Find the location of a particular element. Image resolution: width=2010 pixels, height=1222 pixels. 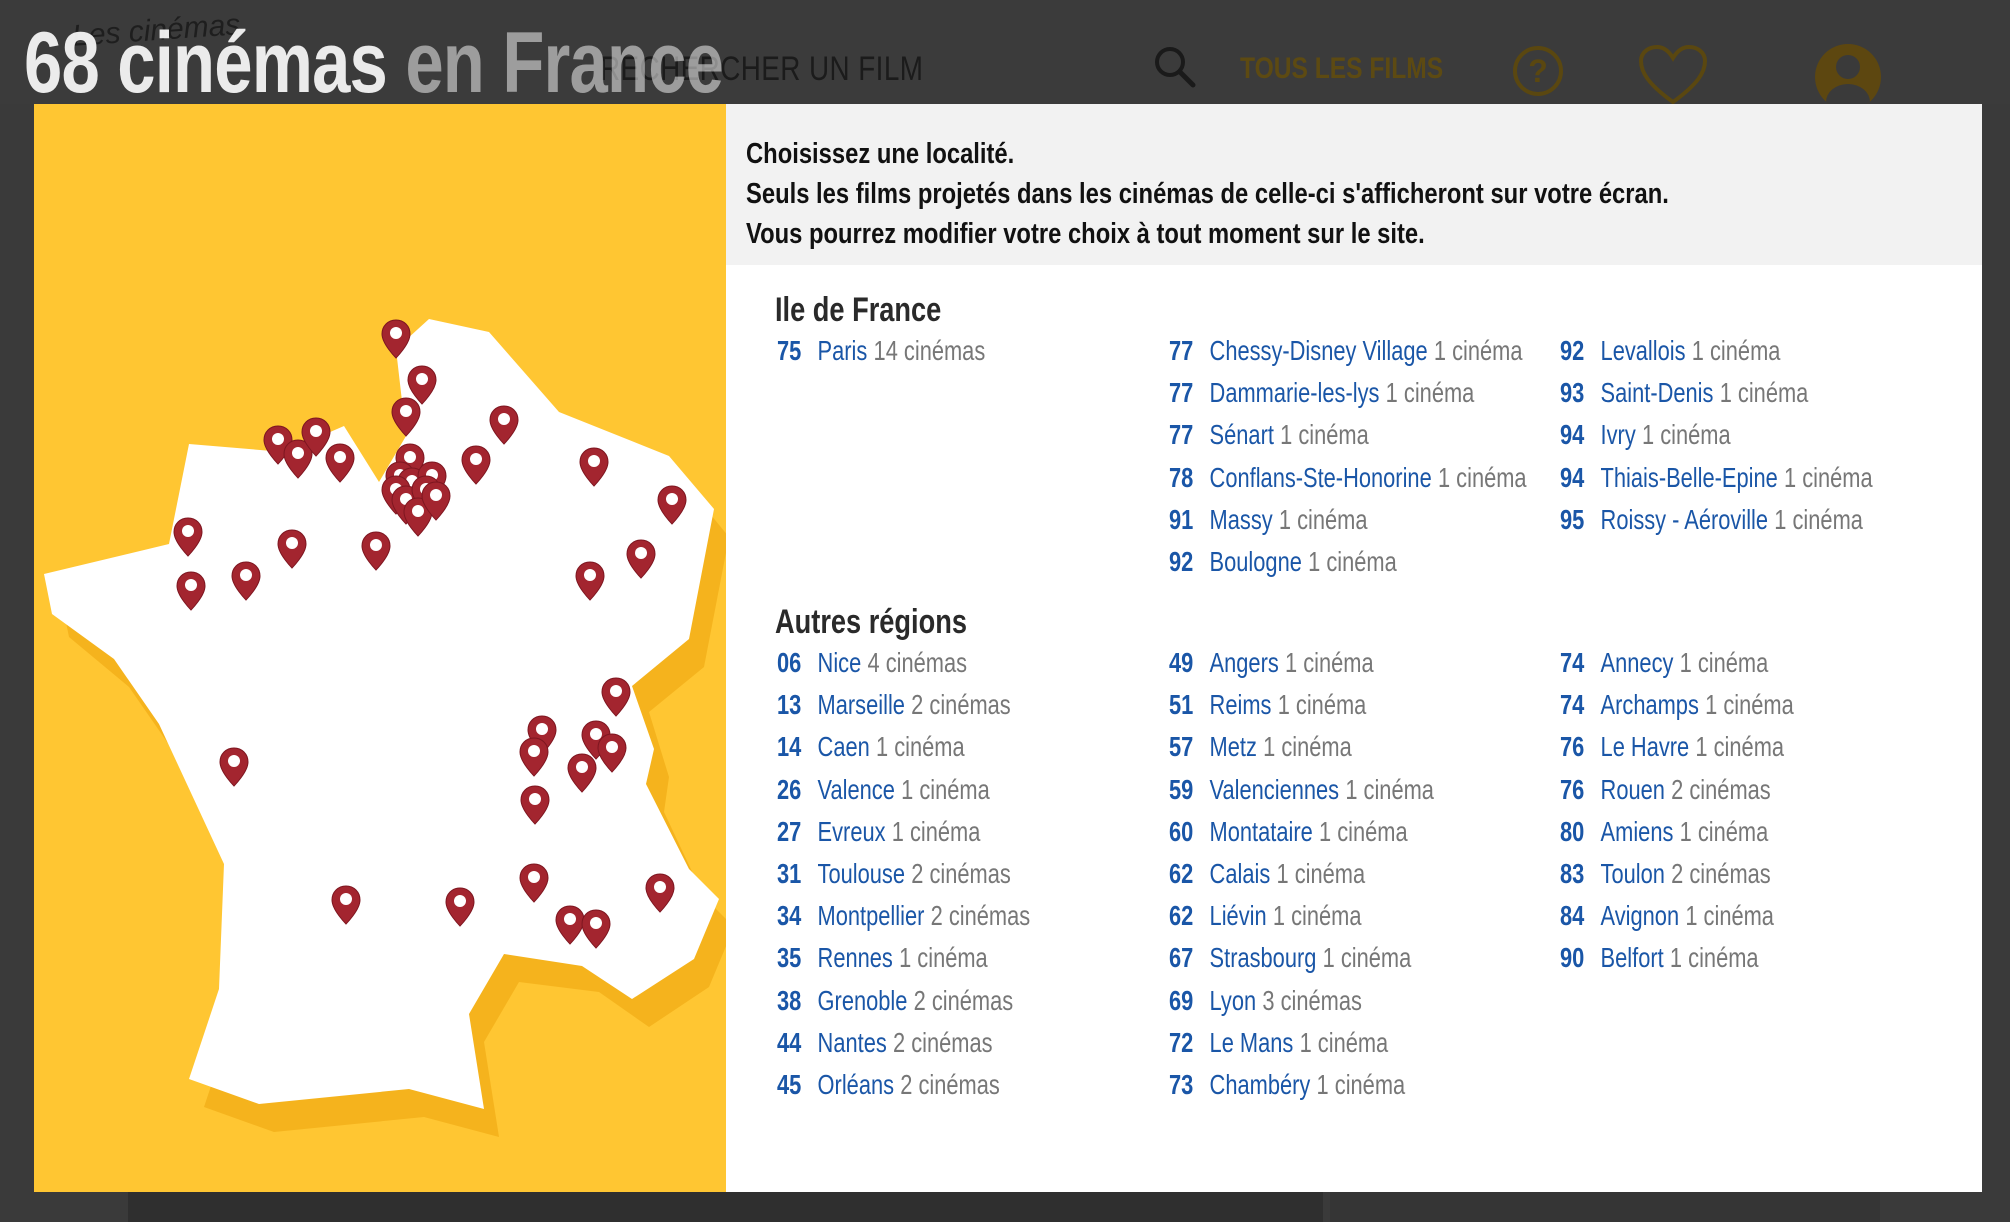

locality-link: 80 Amiens 1 cinéma is located at coordinates (1664, 832).